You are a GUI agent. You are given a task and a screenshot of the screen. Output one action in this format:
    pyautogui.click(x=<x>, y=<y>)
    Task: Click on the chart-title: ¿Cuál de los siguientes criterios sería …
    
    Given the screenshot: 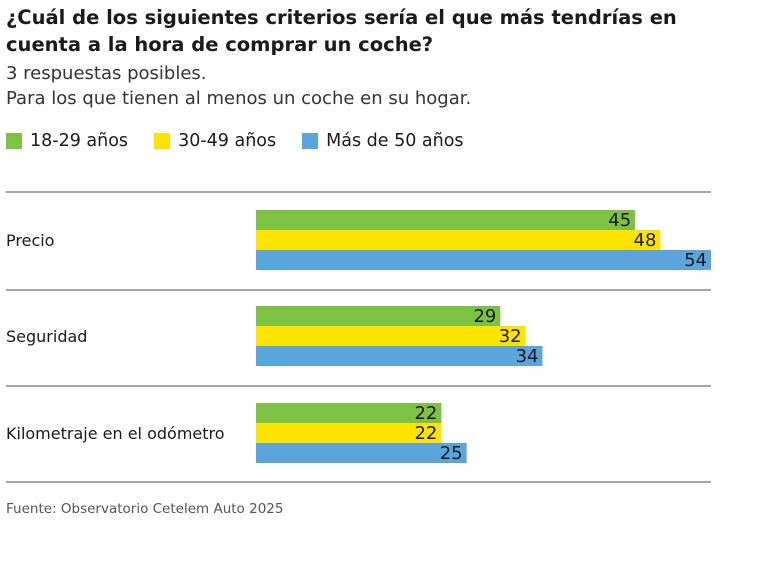 What is the action you would take?
    pyautogui.click(x=341, y=31)
    